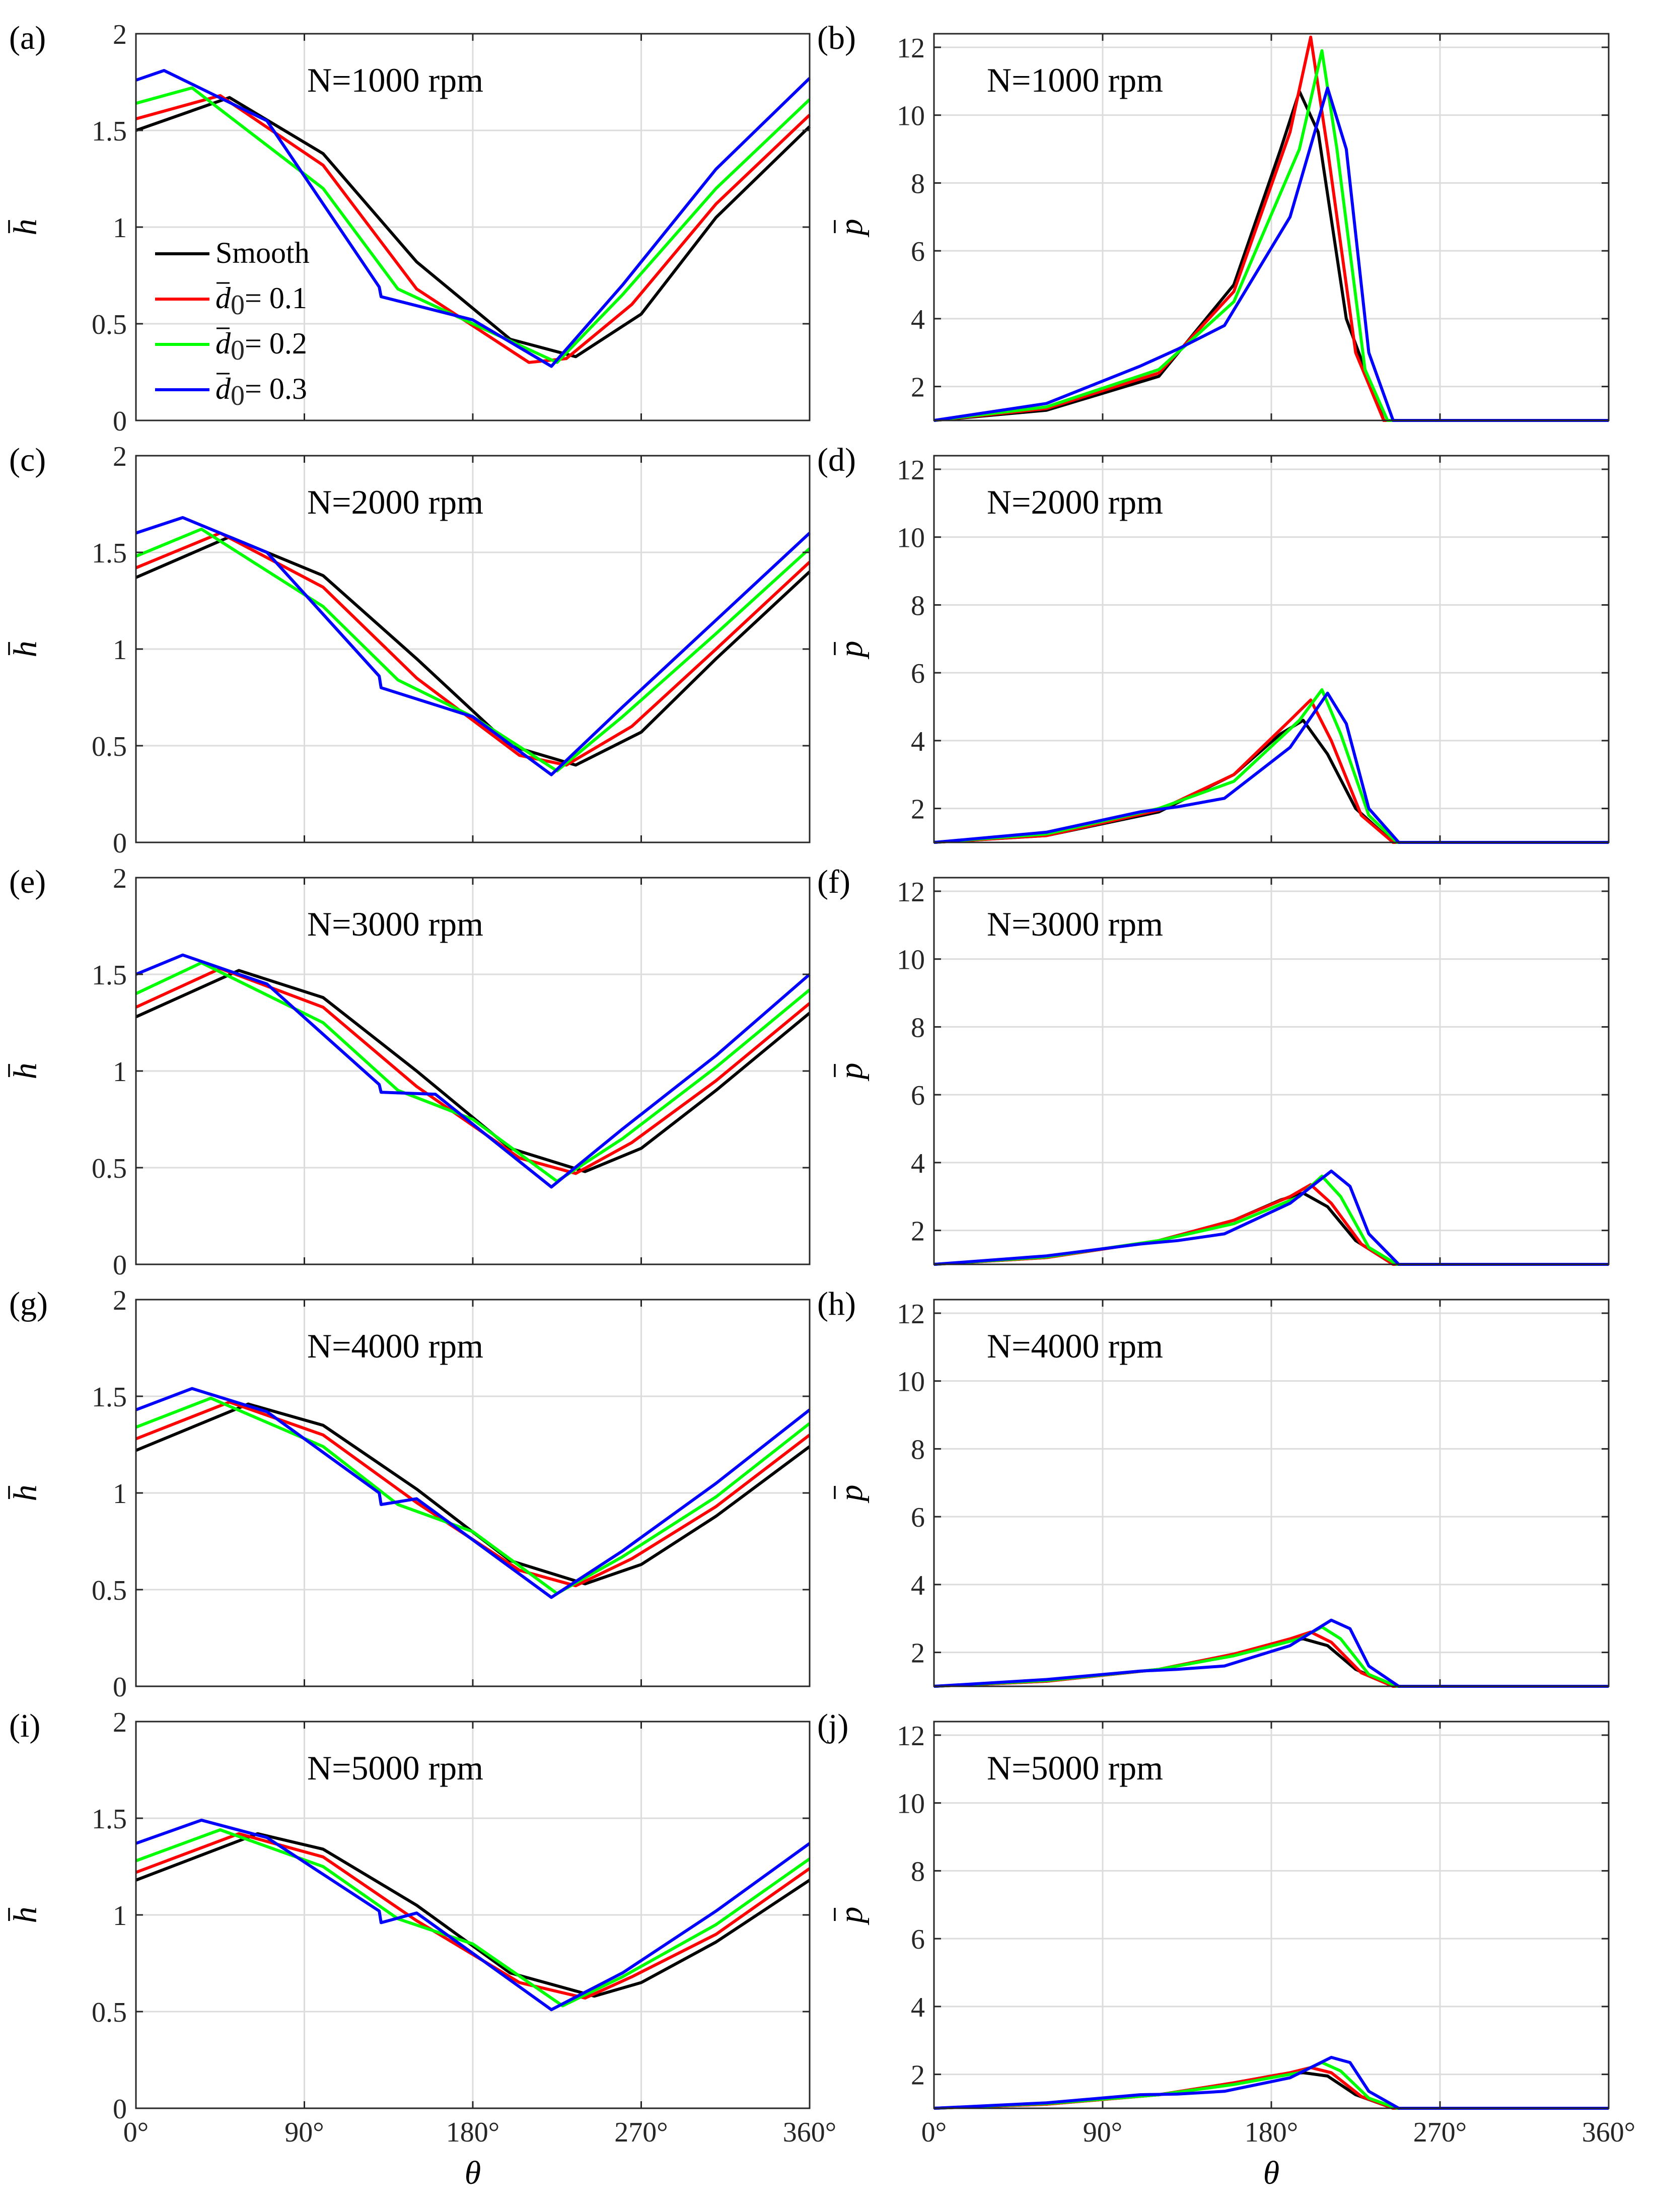 This screenshot has width=1657, height=2212. I want to click on panel-c: 0 0.5 1 1.5 2 h (c) N=2000 rpm, so click(409, 650).